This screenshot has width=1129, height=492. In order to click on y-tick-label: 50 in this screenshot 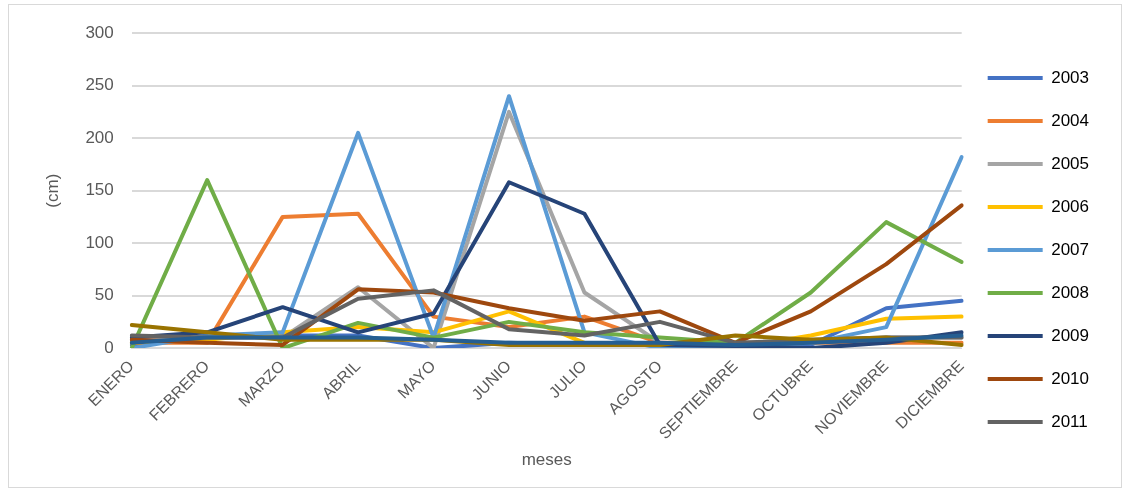, I will do `click(104, 295)`.